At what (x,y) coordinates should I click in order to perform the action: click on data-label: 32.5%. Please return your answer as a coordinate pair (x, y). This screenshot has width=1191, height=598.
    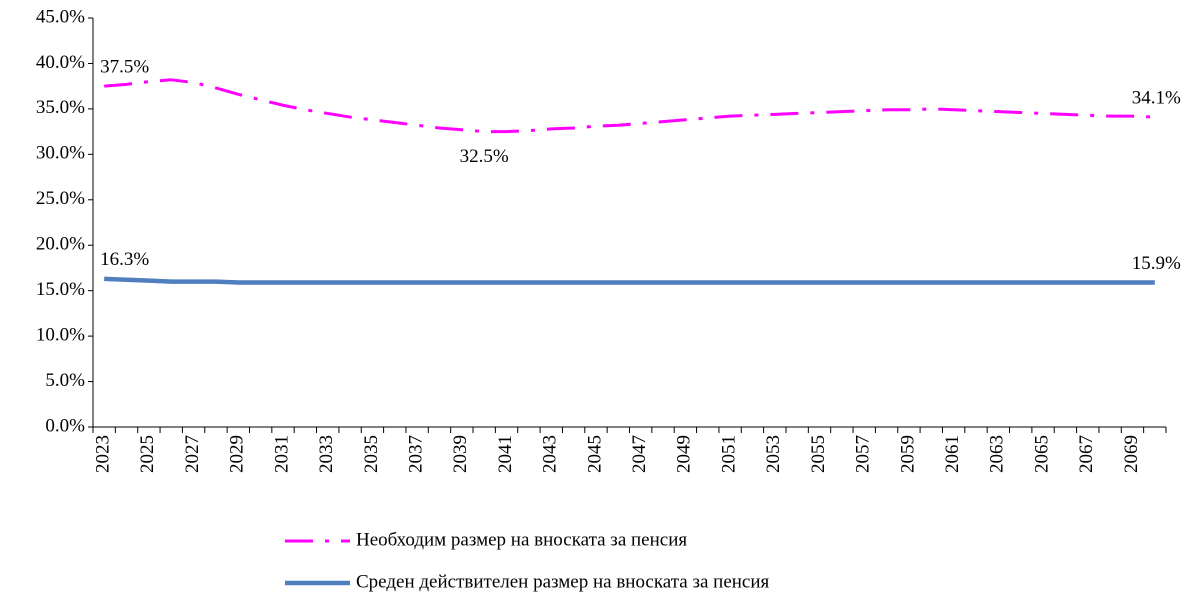
    Looking at the image, I should click on (484, 156).